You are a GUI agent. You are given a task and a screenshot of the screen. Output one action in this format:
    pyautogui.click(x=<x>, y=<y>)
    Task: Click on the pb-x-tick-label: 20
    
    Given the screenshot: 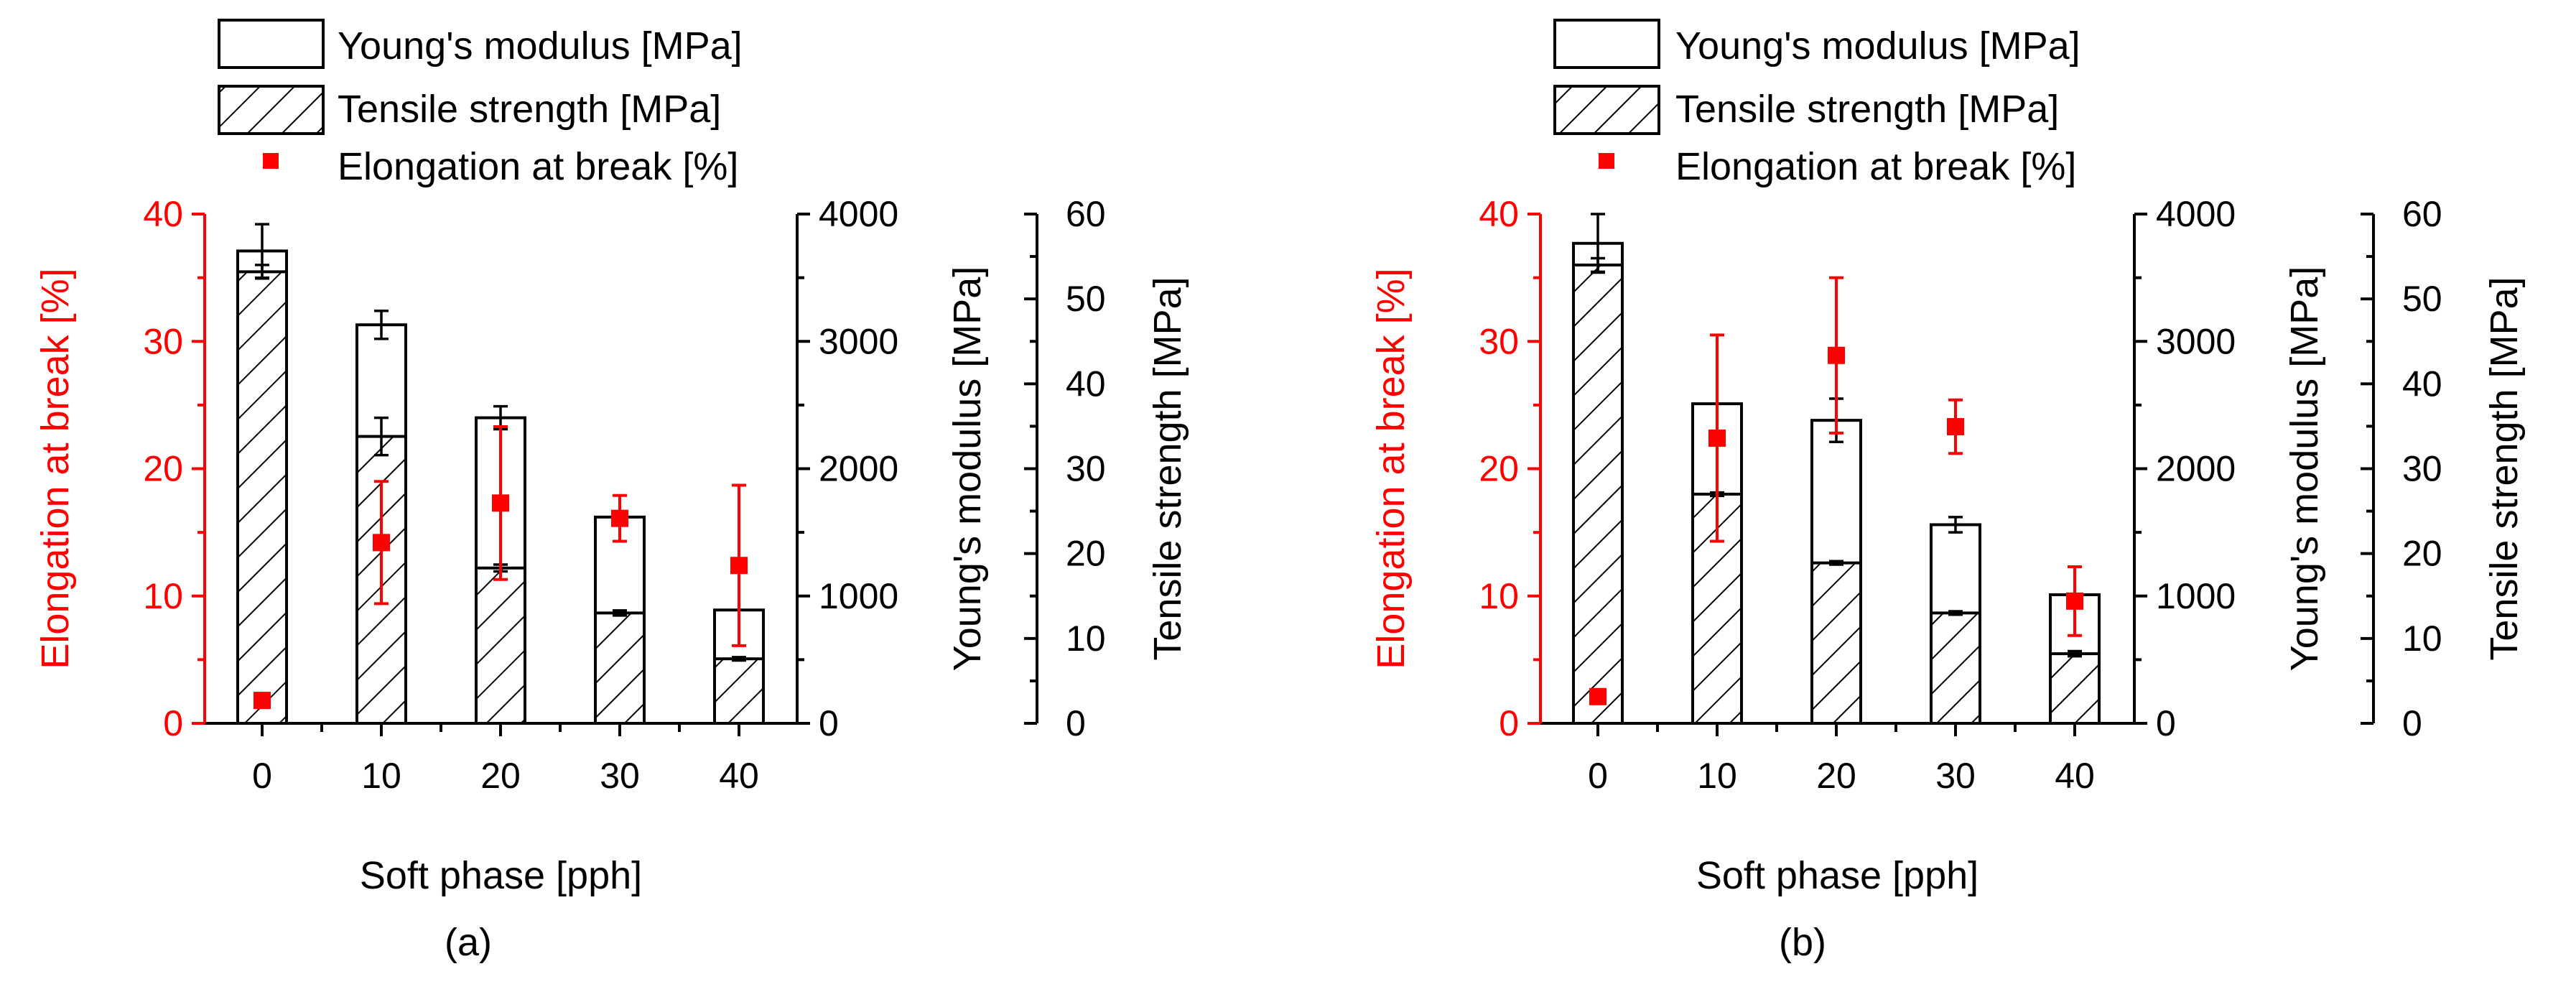 What is the action you would take?
    pyautogui.click(x=1836, y=776)
    